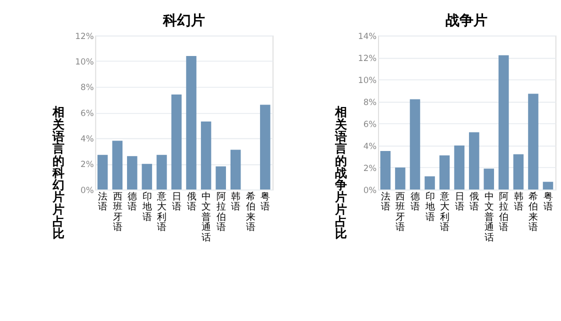  I want to click on text: 相关语言的科幻片片占比, so click(58, 173).